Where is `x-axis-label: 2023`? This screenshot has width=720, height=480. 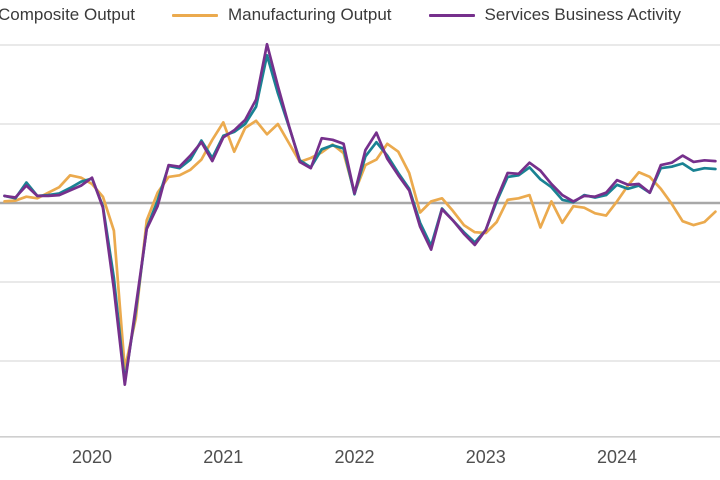
x-axis-label: 2023 is located at coordinates (485, 457).